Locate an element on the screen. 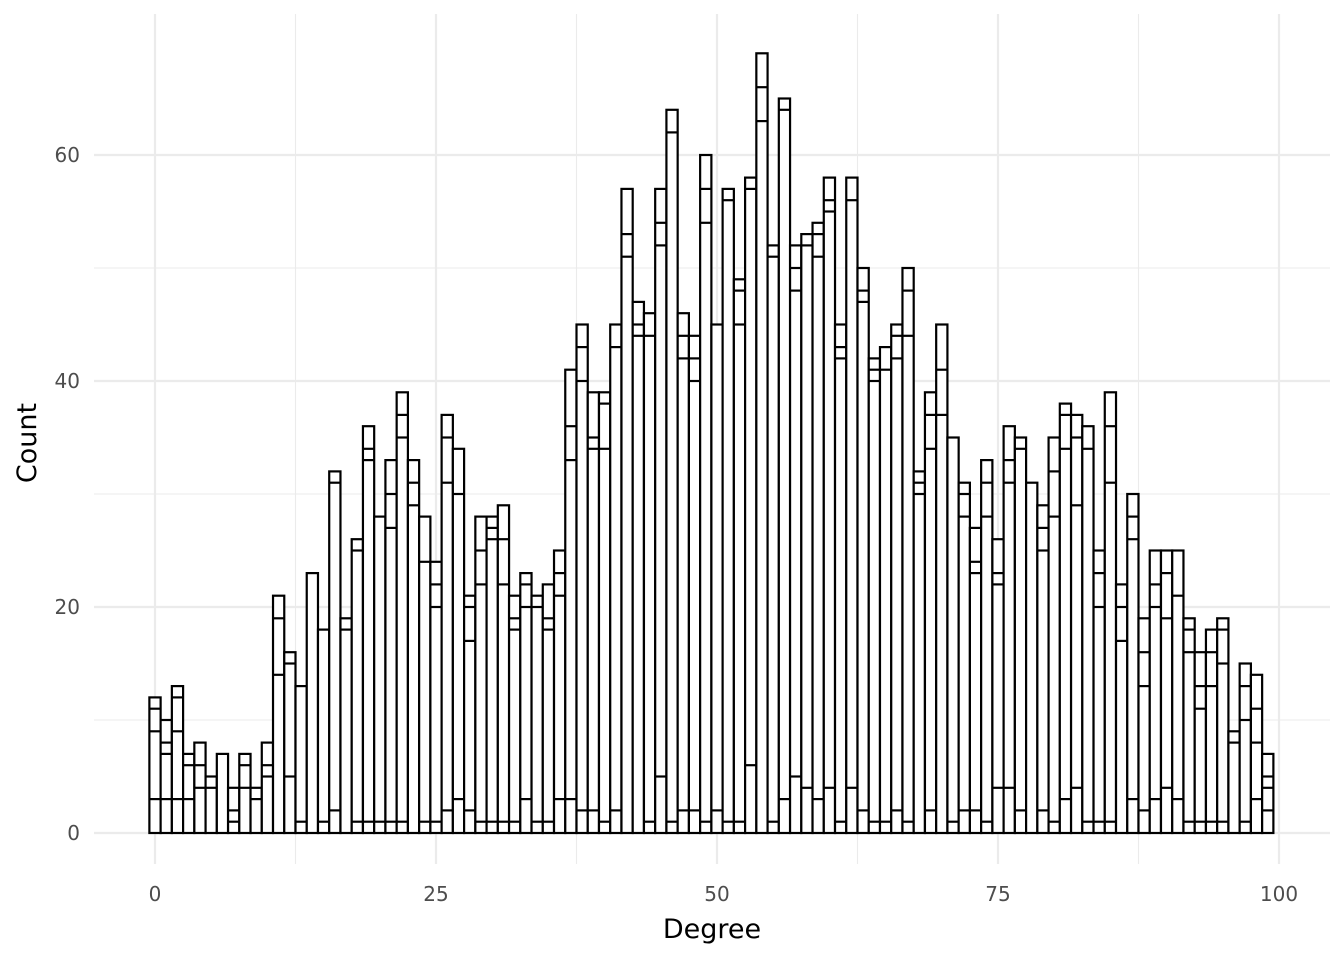 The image size is (1344, 960). x-tick-label: 50 is located at coordinates (716, 894).